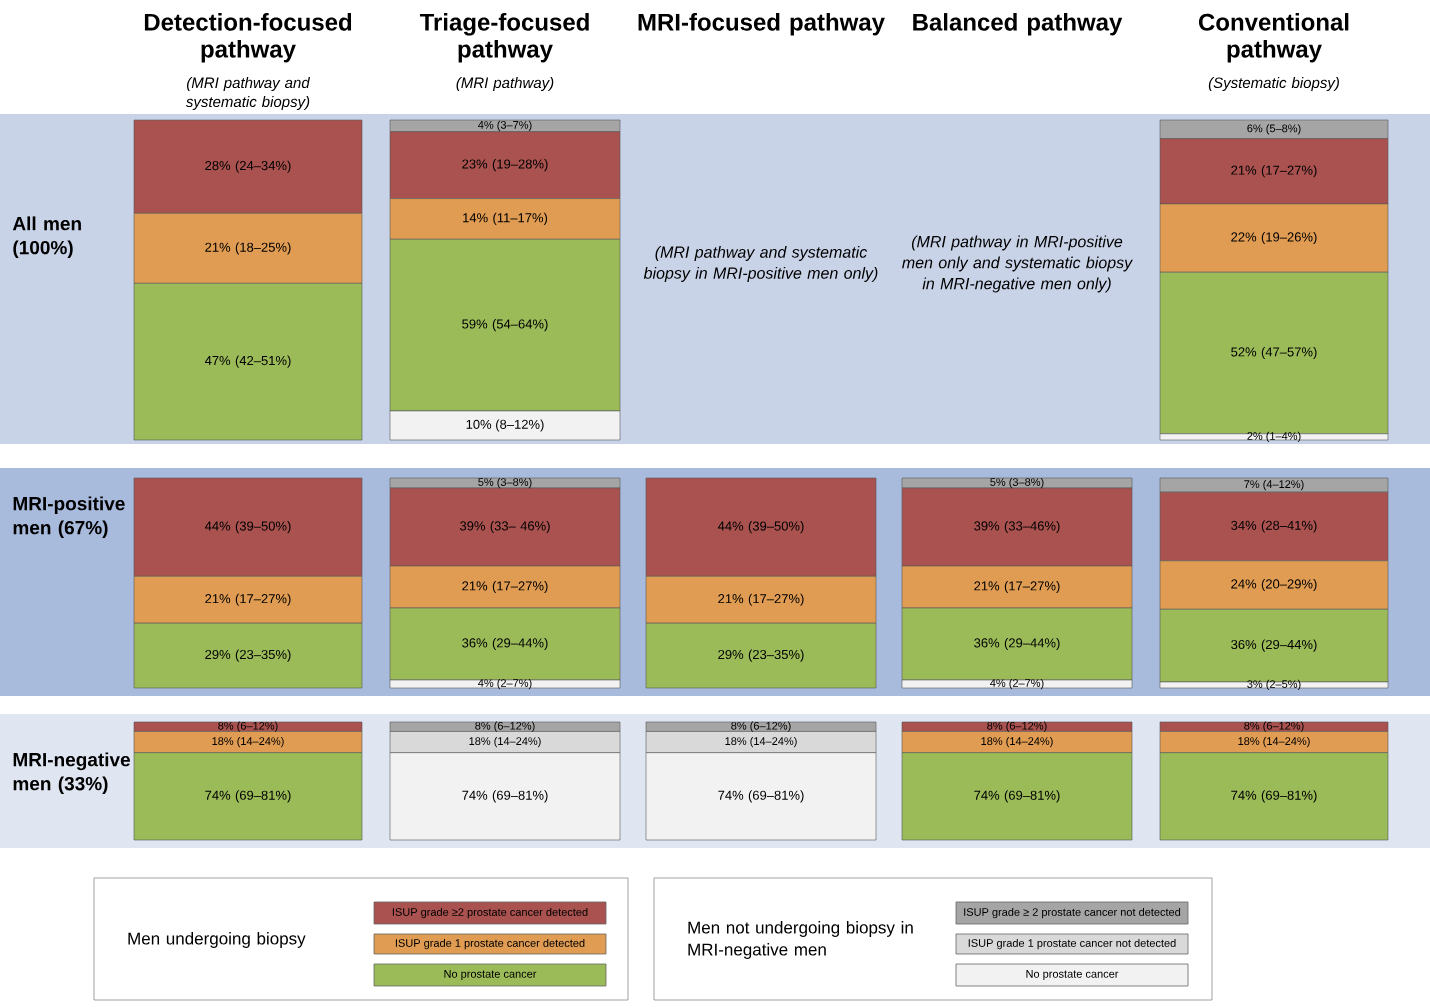 The height and width of the screenshot is (1008, 1430). What do you see at coordinates (760, 264) in the screenshot?
I see `text: (MRI pathway and systematic biopsy in MRI-positive men only)` at bounding box center [760, 264].